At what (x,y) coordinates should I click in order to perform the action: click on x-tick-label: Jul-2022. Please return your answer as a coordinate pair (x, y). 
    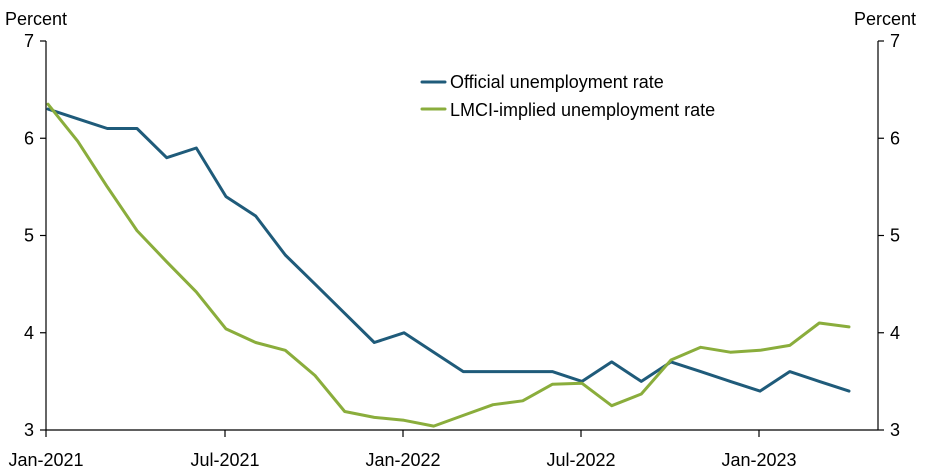
    Looking at the image, I should click on (580, 460).